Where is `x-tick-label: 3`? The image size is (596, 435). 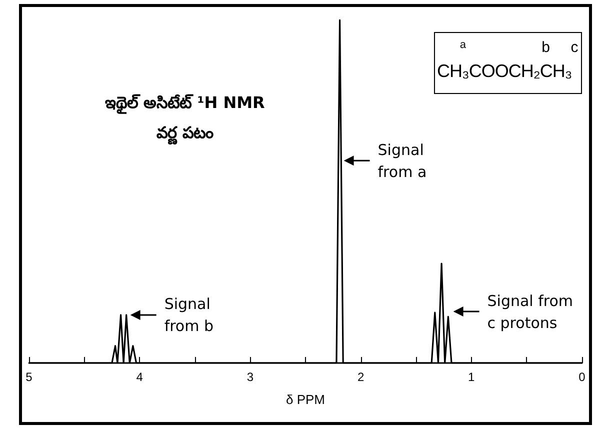
x-tick-label: 3 is located at coordinates (250, 377).